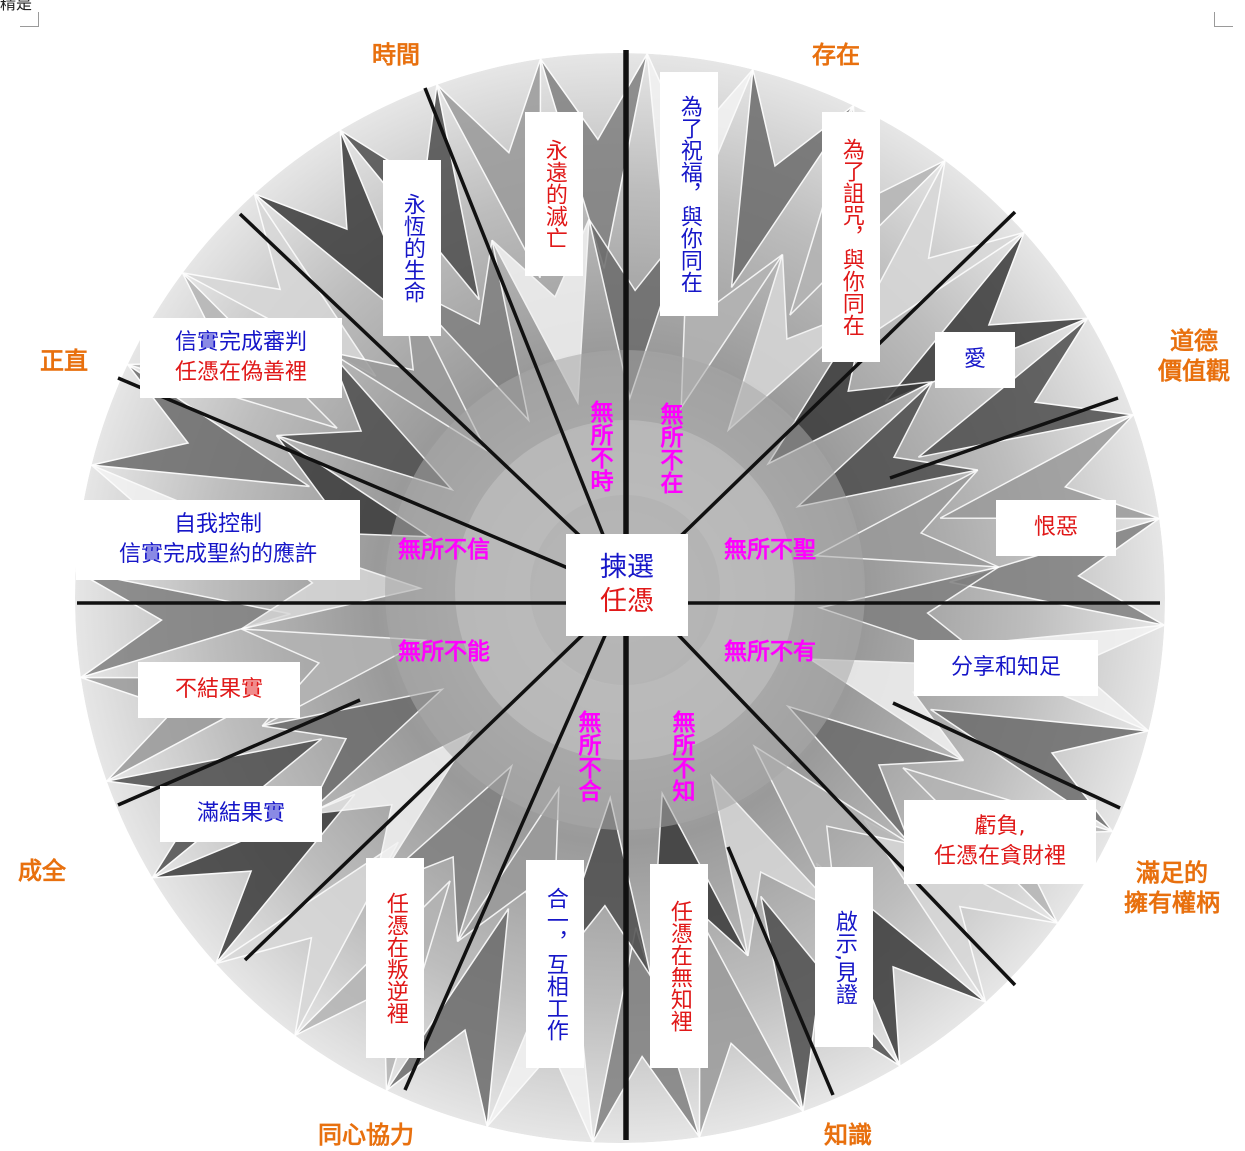  What do you see at coordinates (396, 54) in the screenshot?
I see `label-time: 時間` at bounding box center [396, 54].